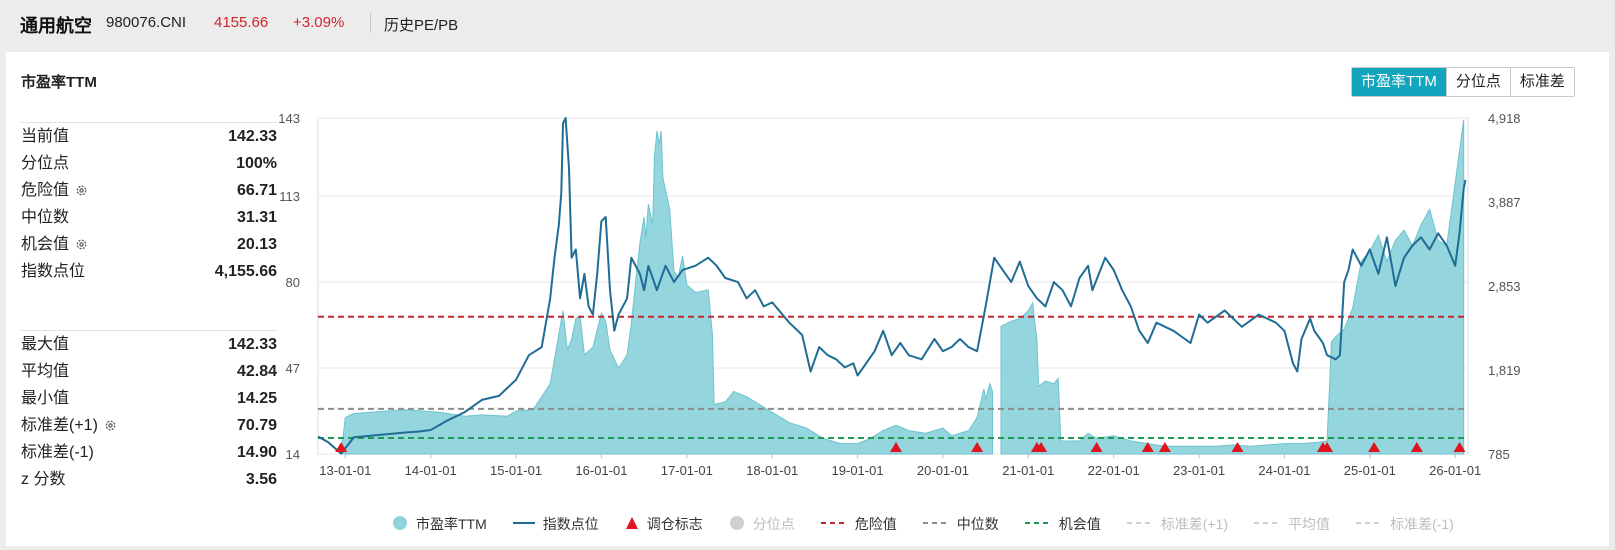 The height and width of the screenshot is (550, 1615). I want to click on header-divider, so click(370, 23).